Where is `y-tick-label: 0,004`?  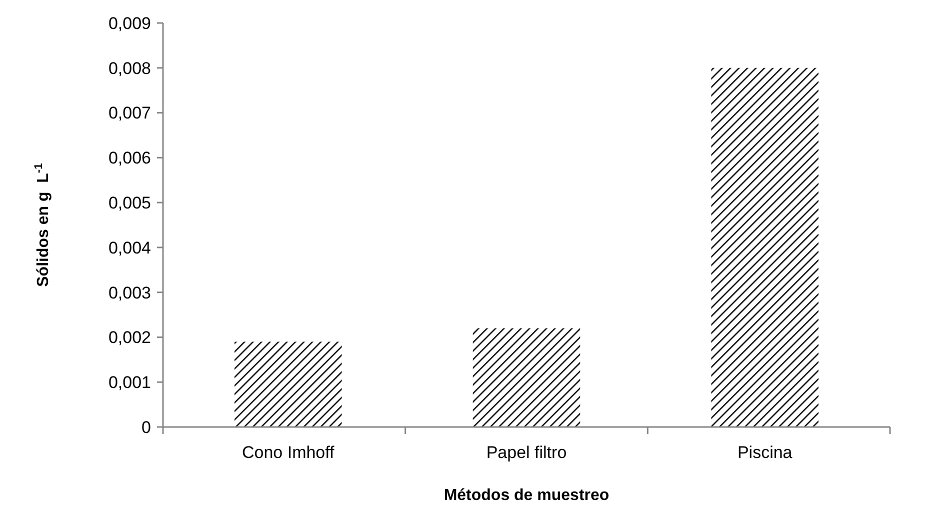 y-tick-label: 0,004 is located at coordinates (129, 248).